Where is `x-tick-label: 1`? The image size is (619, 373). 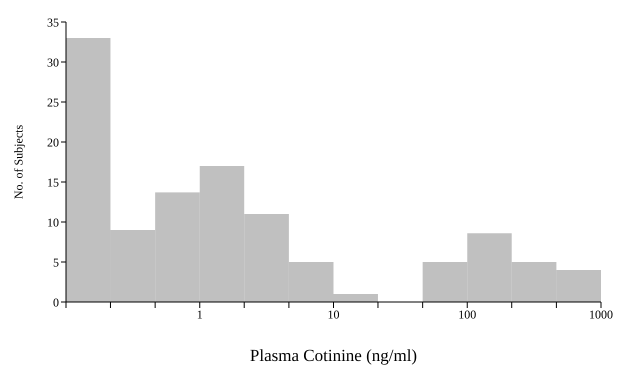
x-tick-label: 1 is located at coordinates (199, 315).